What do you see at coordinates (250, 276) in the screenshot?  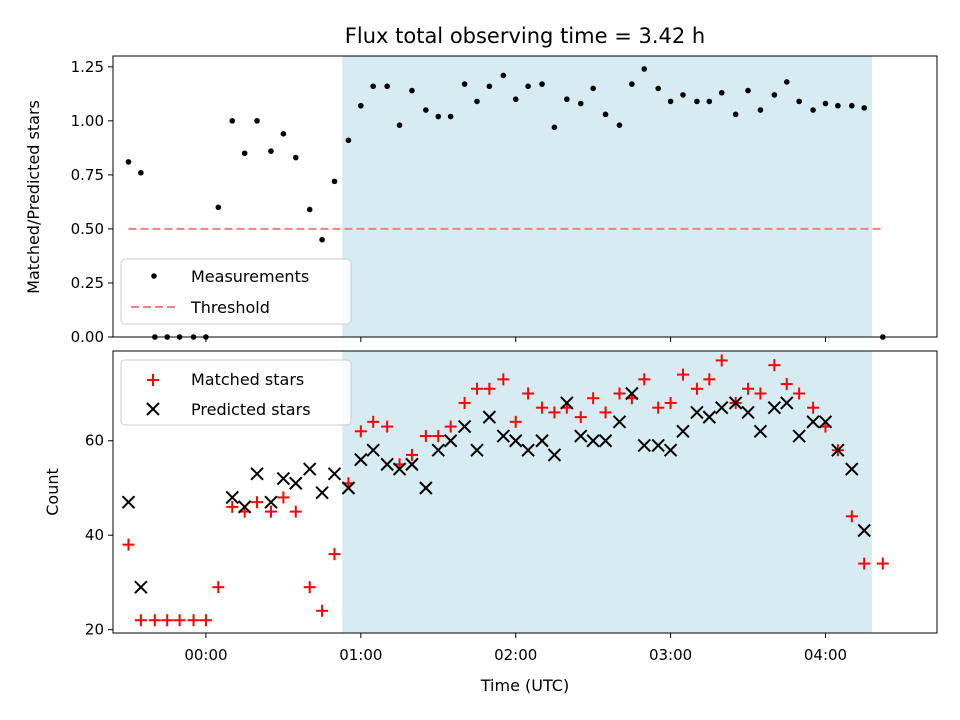 I see `legend-measurements-label: Measurements` at bounding box center [250, 276].